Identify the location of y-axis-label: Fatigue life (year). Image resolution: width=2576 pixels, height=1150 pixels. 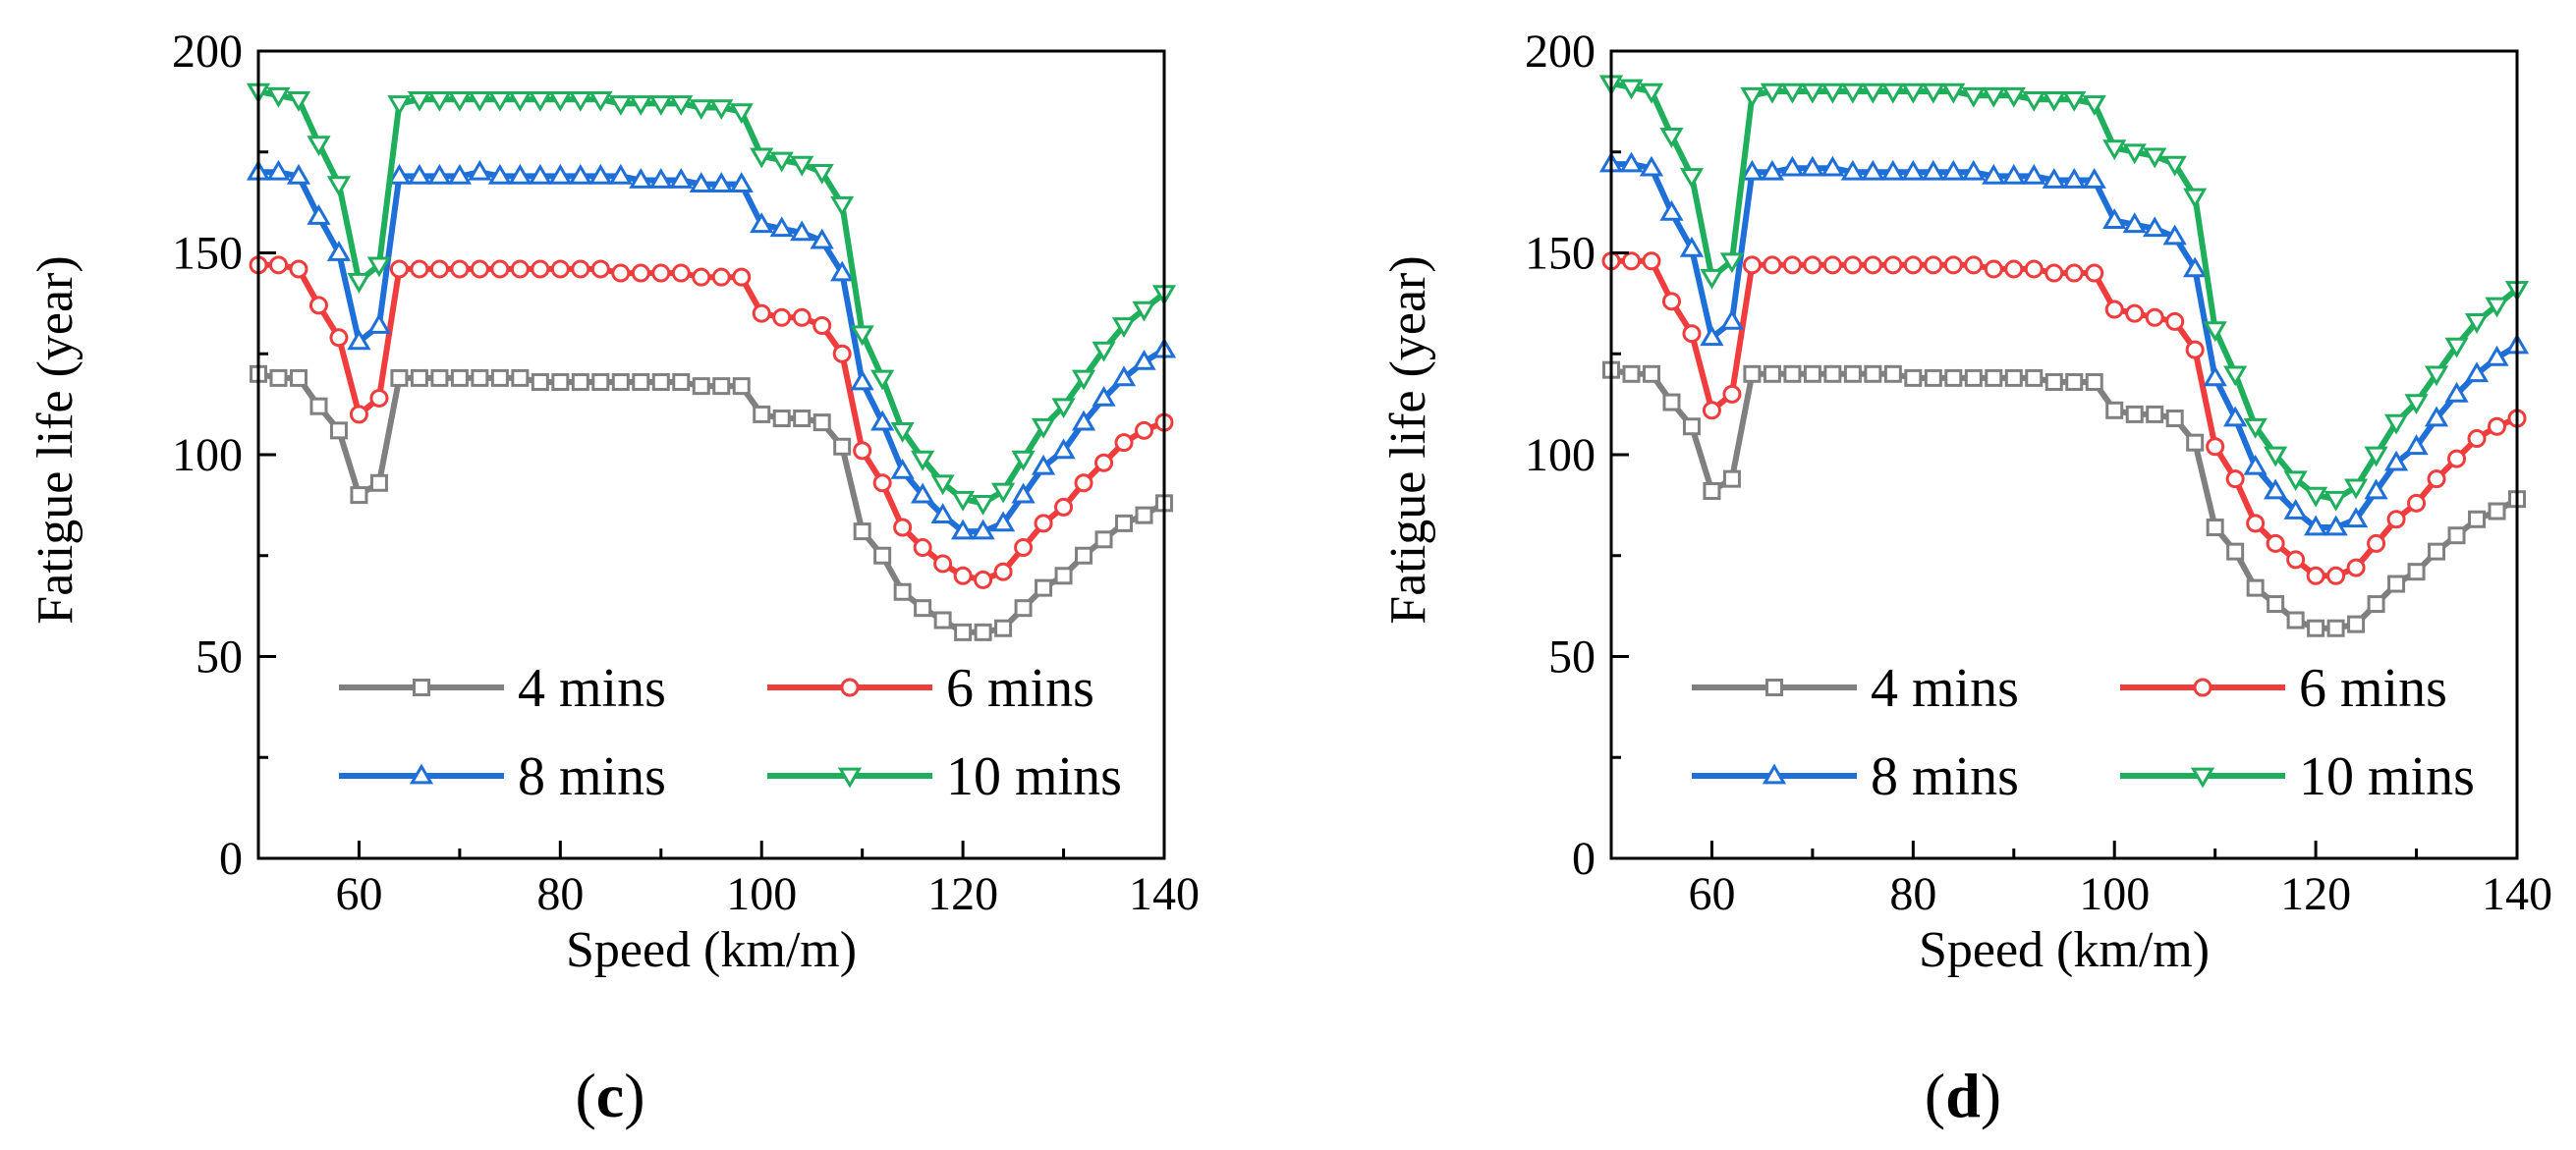
(56, 439).